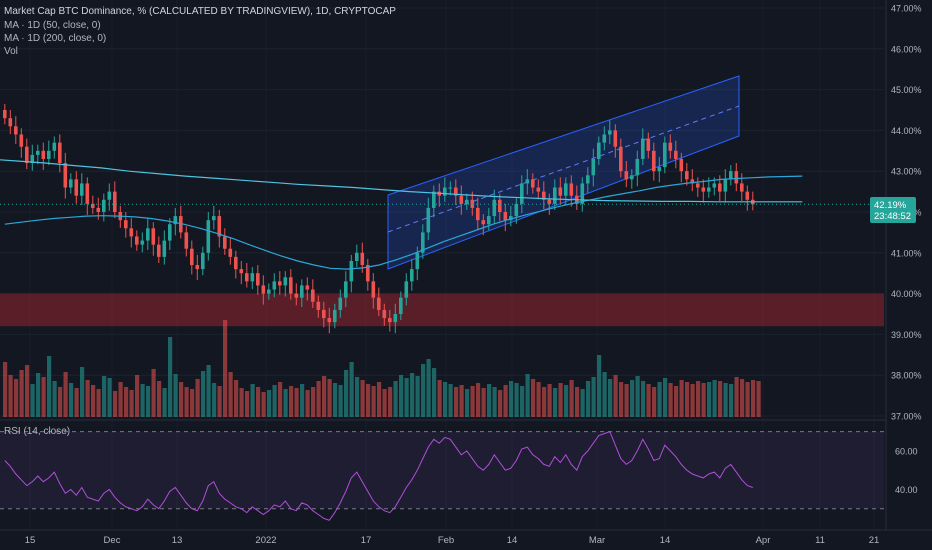  I want to click on parallel-channel, so click(563, 172).